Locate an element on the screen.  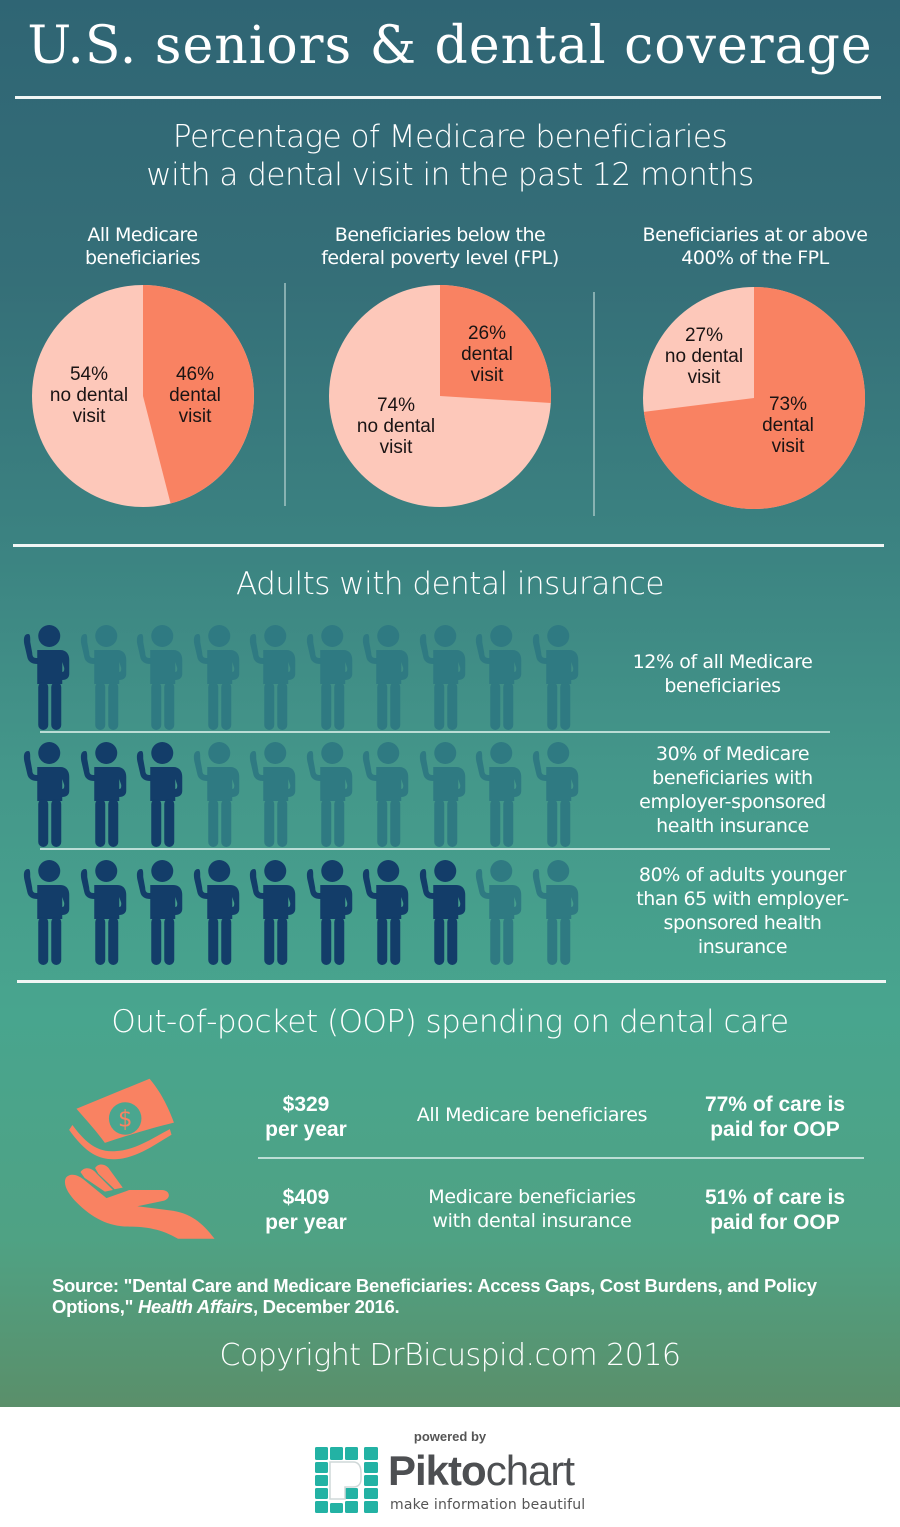
pie1-title: All Medicare beneficiaries is located at coordinates (142, 247).